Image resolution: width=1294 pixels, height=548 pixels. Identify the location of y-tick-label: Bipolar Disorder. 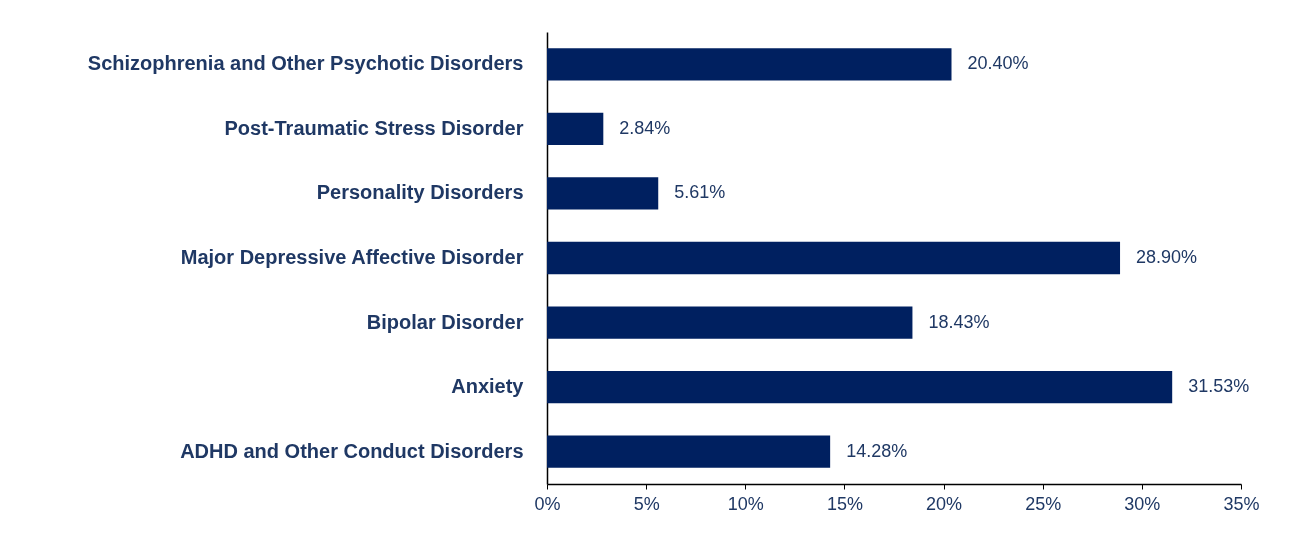
(445, 321).